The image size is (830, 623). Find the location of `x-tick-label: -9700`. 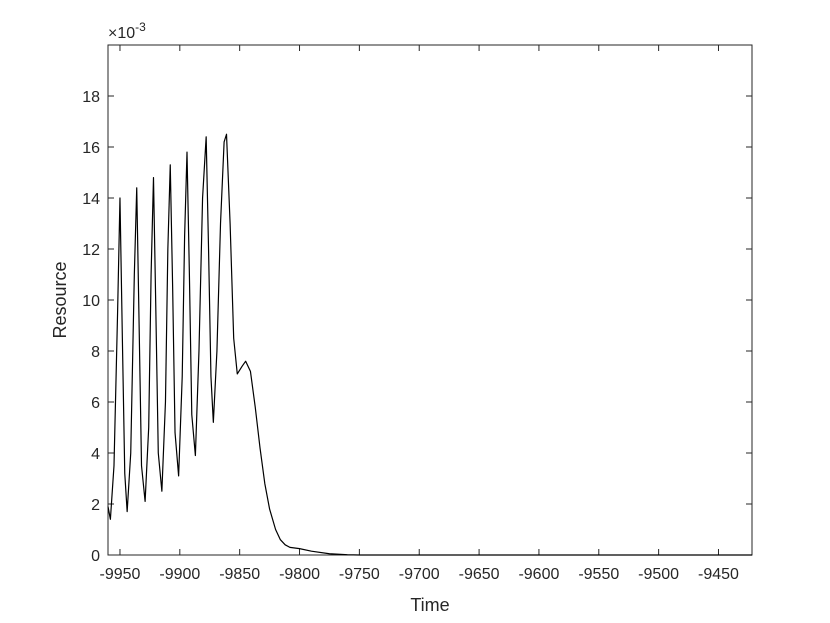

x-tick-label: -9700 is located at coordinates (419, 574).